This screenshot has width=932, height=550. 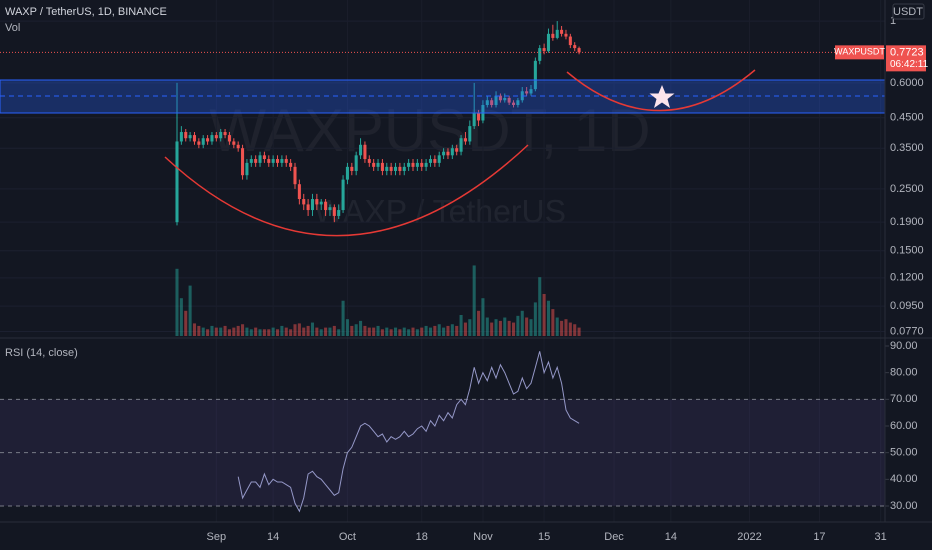 What do you see at coordinates (907, 278) in the screenshot?
I see `y-tick-label: 0.1200` at bounding box center [907, 278].